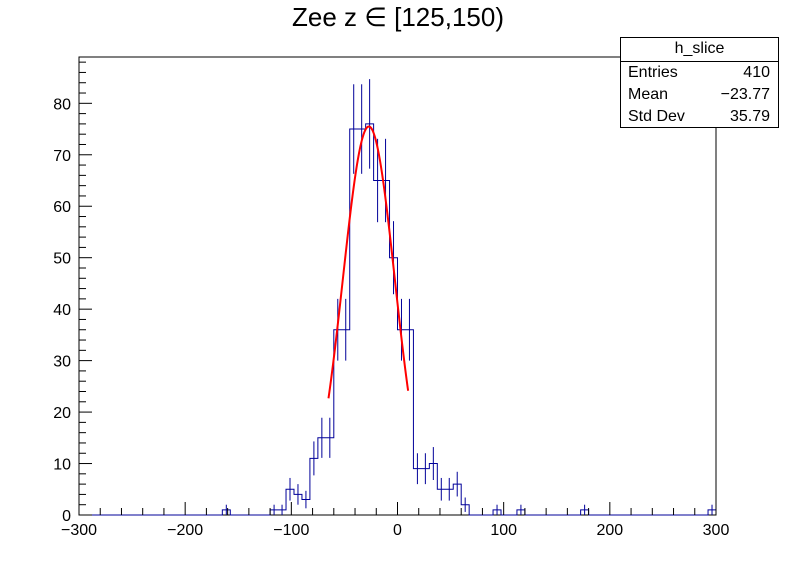 Image resolution: width=796 pixels, height=572 pixels. Describe the element at coordinates (699, 73) in the screenshot. I see `stats-row-entries: Entries 410` at that location.